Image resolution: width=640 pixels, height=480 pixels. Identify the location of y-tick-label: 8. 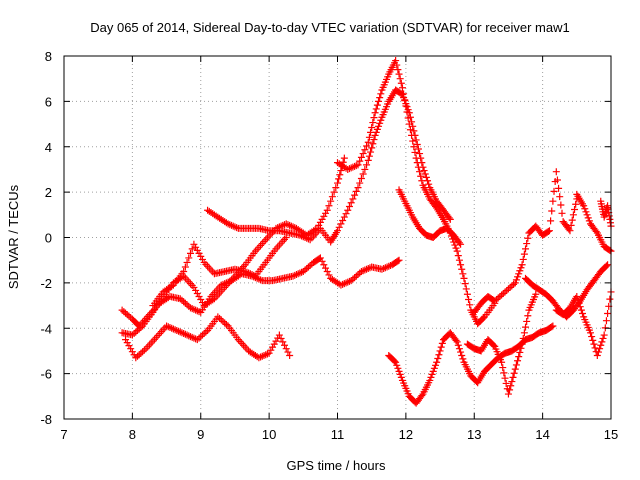
(48, 56).